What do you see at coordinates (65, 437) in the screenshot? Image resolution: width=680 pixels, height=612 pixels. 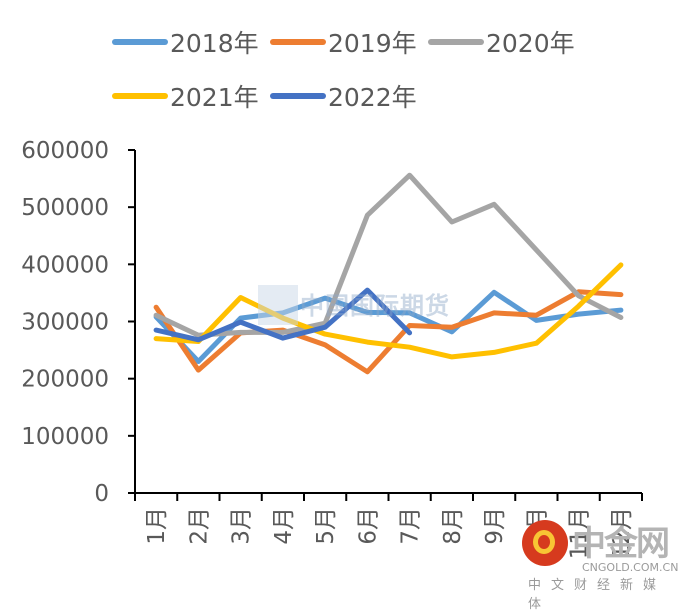 I see `y-tick-label: 100000` at bounding box center [65, 437].